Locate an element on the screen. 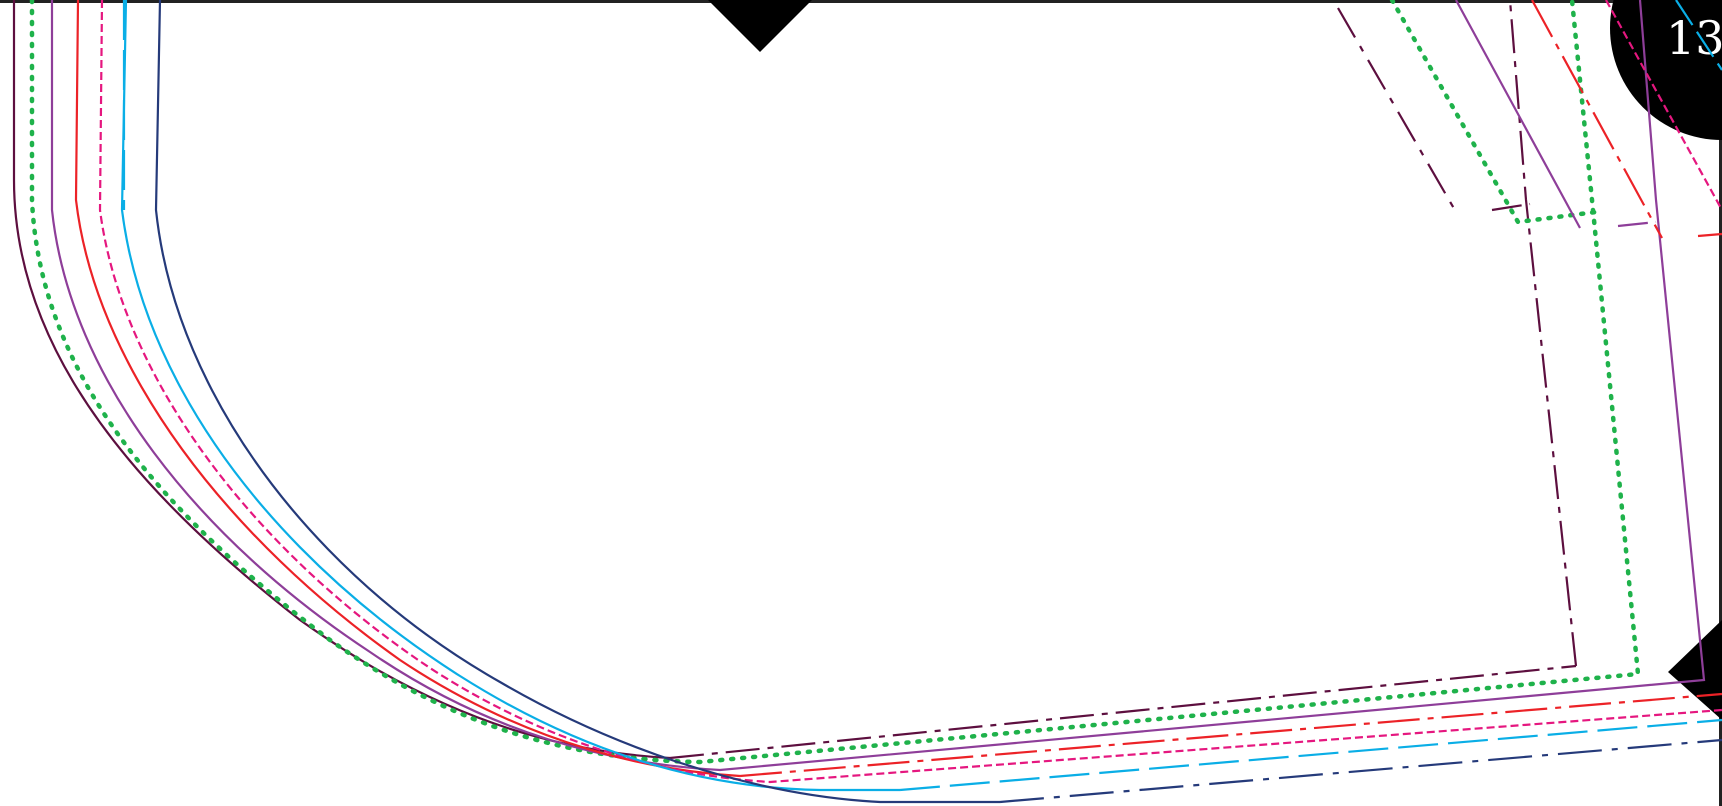  size-line-pink-upper is located at coordinates (1663, 105).